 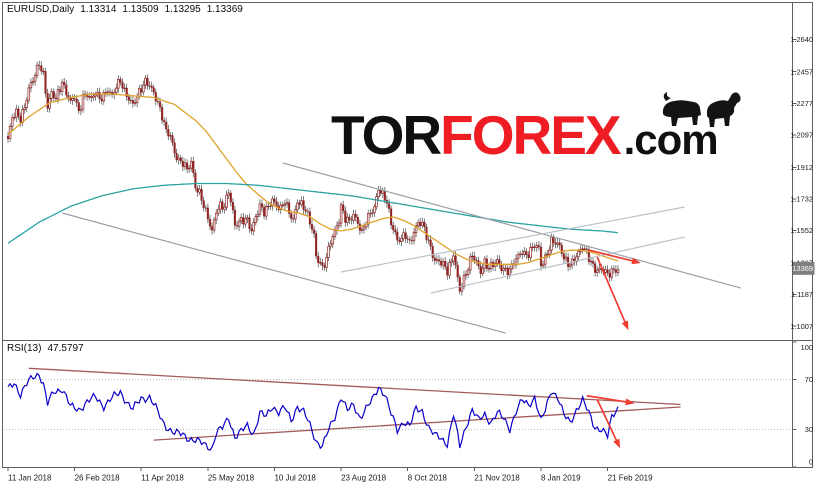 What do you see at coordinates (811, 462) in the screenshot?
I see `rsi-axis-label: 0` at bounding box center [811, 462].